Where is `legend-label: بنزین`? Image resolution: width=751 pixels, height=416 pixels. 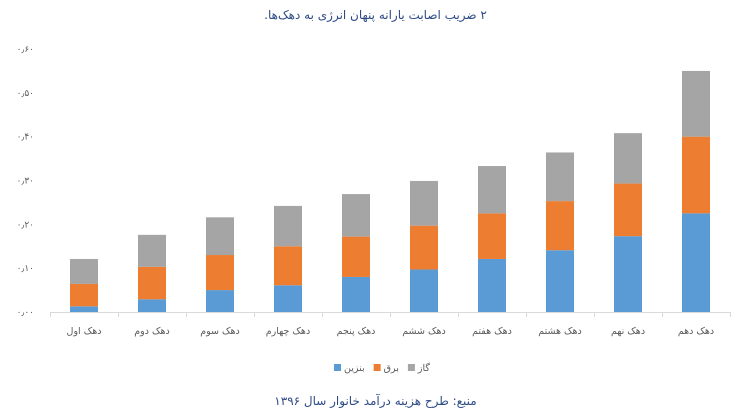
legend-label: بنزین is located at coordinates (354, 368).